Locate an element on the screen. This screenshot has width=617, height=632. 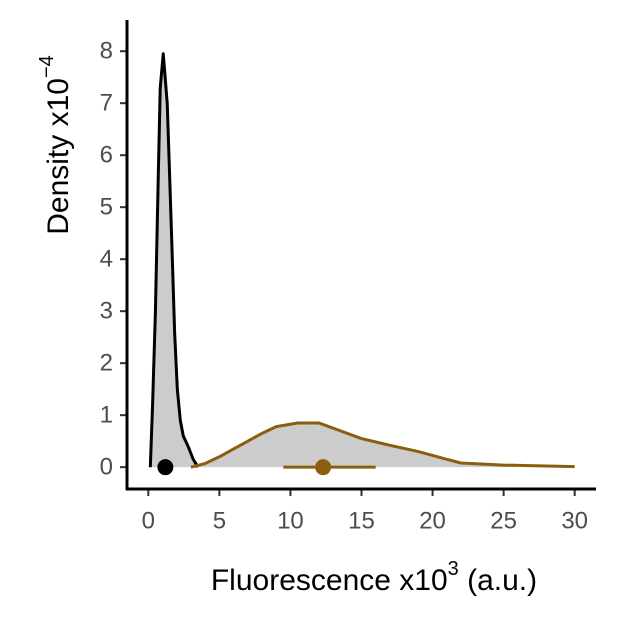
x-axis-title: Fluorescence x103 (a.u.) is located at coordinates (374, 577).